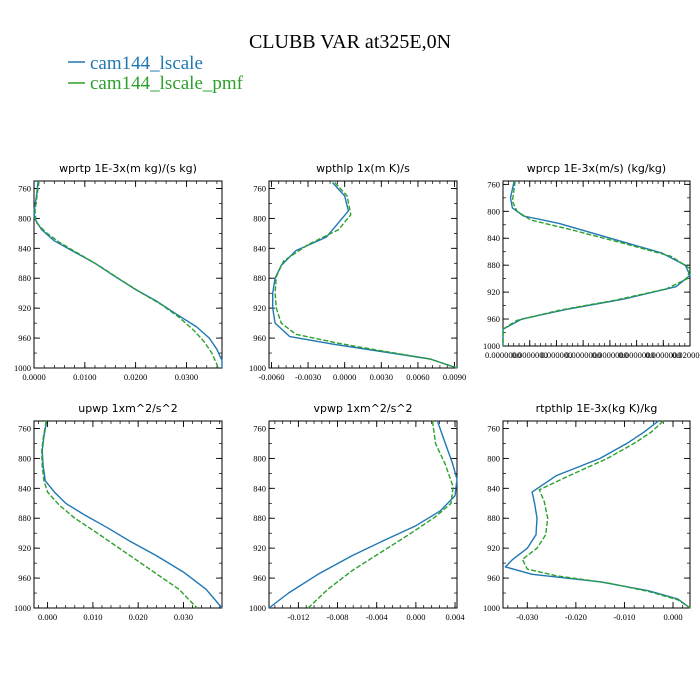 The image size is (700, 700). Describe the element at coordinates (576, 617) in the screenshot. I see `x-tick-label: -0.020` at that location.